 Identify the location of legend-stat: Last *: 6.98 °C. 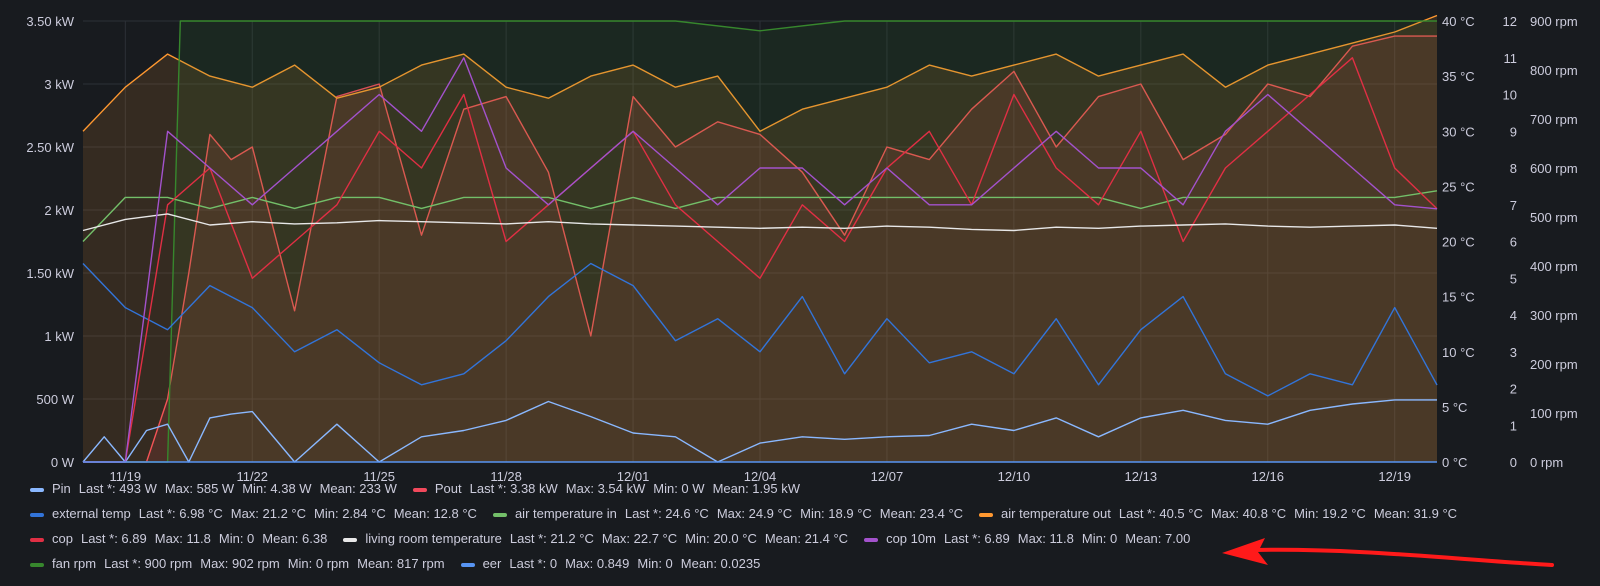
(180, 513).